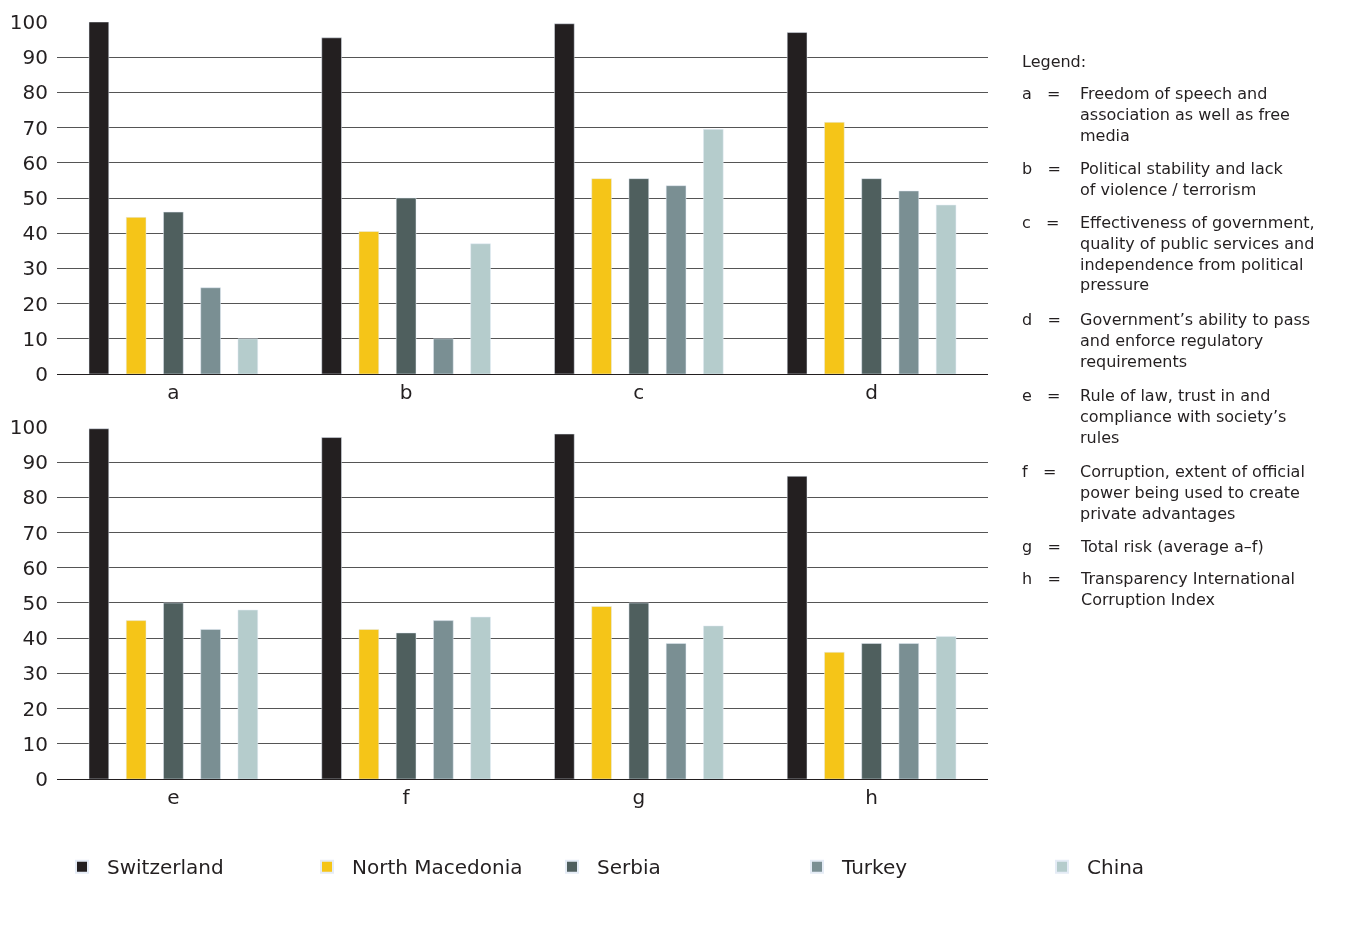 Image resolution: width=1360 pixels, height=929 pixels. Describe the element at coordinates (1116, 867) in the screenshot. I see `legend-label: China` at that location.